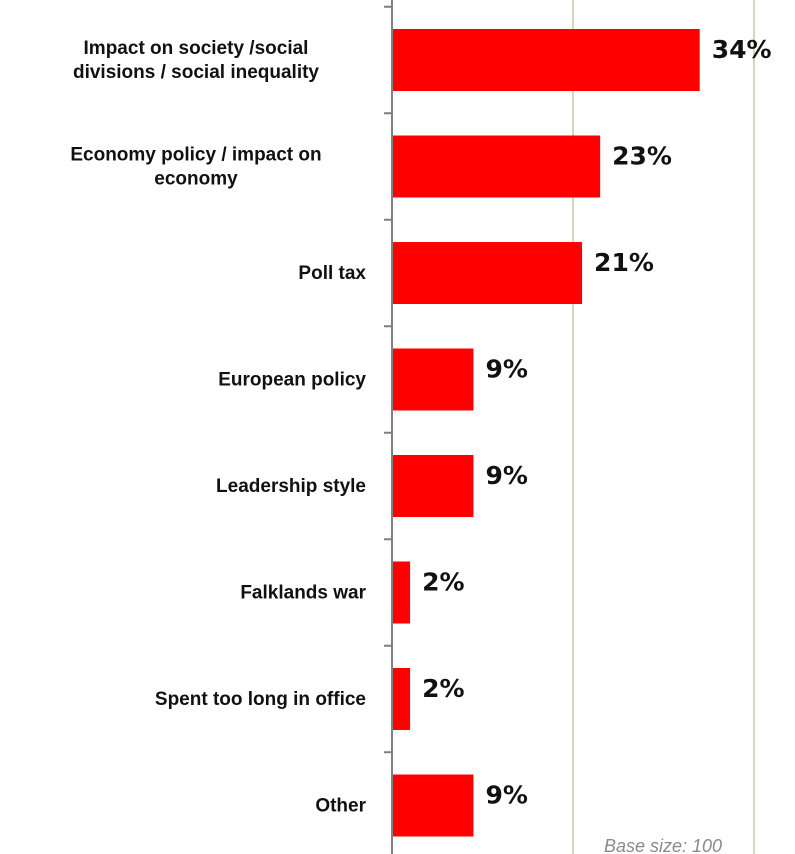 The image size is (795, 854). I want to click on category-label-6: Falklands war, so click(303, 593).